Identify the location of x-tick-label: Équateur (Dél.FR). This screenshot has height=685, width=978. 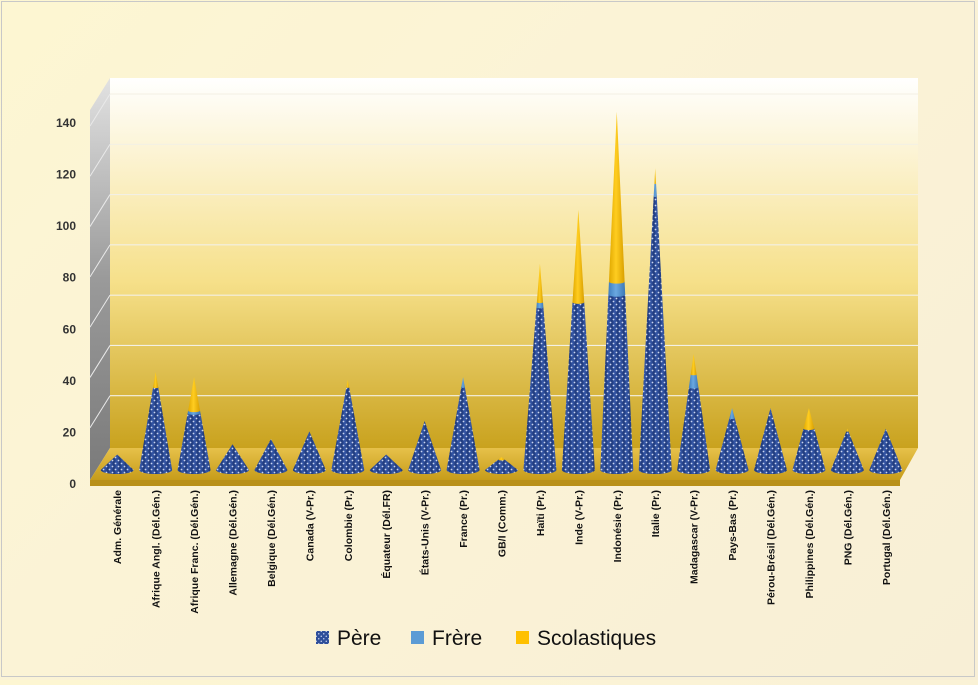
(386, 534).